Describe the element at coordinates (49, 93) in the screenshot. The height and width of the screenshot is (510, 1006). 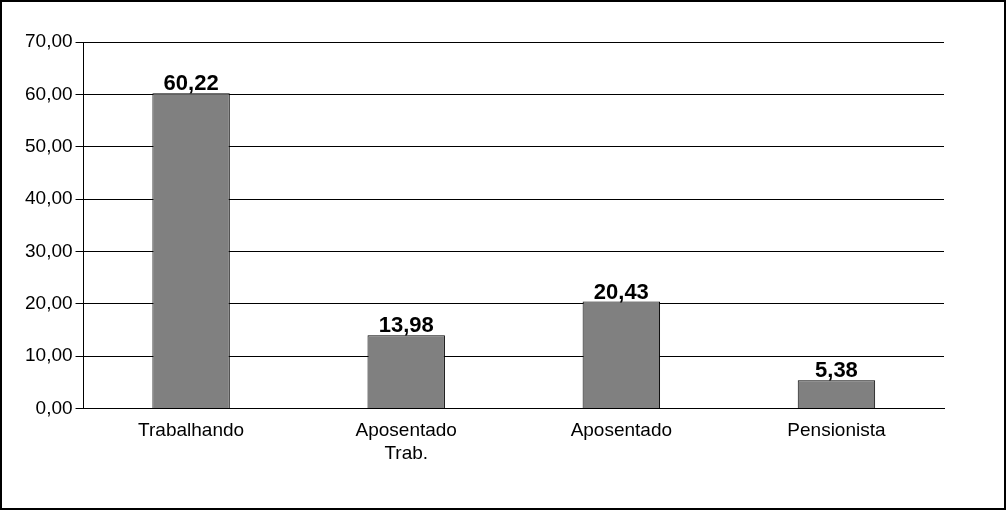
I see `y-tick-label: 60,00` at that location.